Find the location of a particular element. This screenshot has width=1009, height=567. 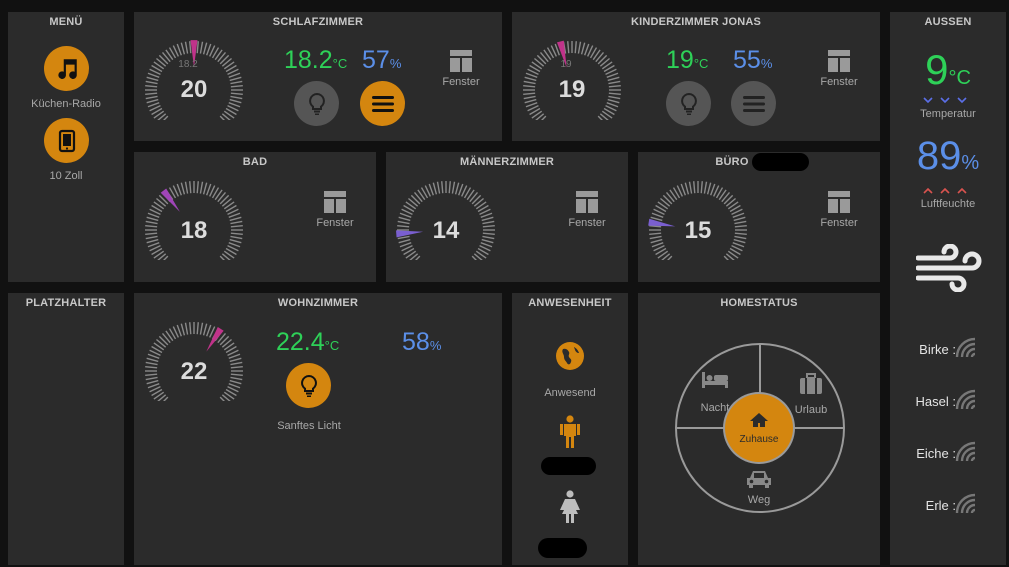

homestatus-dial is located at coordinates (760, 428).